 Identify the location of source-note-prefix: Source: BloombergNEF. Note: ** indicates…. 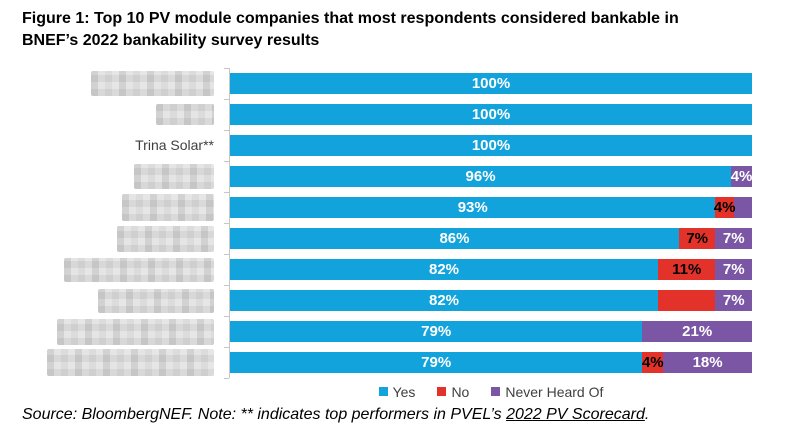
(264, 414).